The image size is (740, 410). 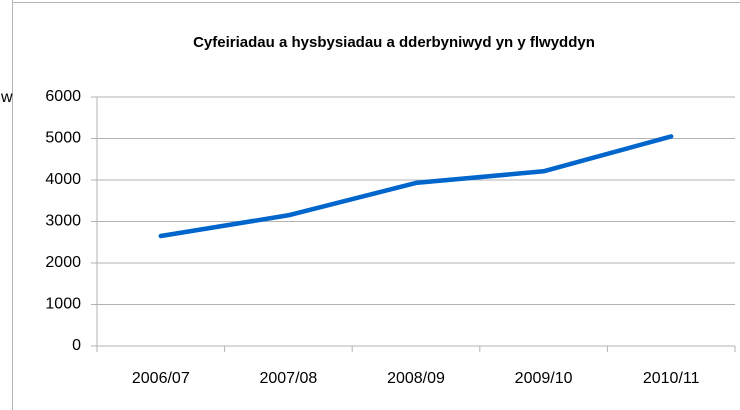 I want to click on x-tick-label: 2010/11, so click(x=671, y=378).